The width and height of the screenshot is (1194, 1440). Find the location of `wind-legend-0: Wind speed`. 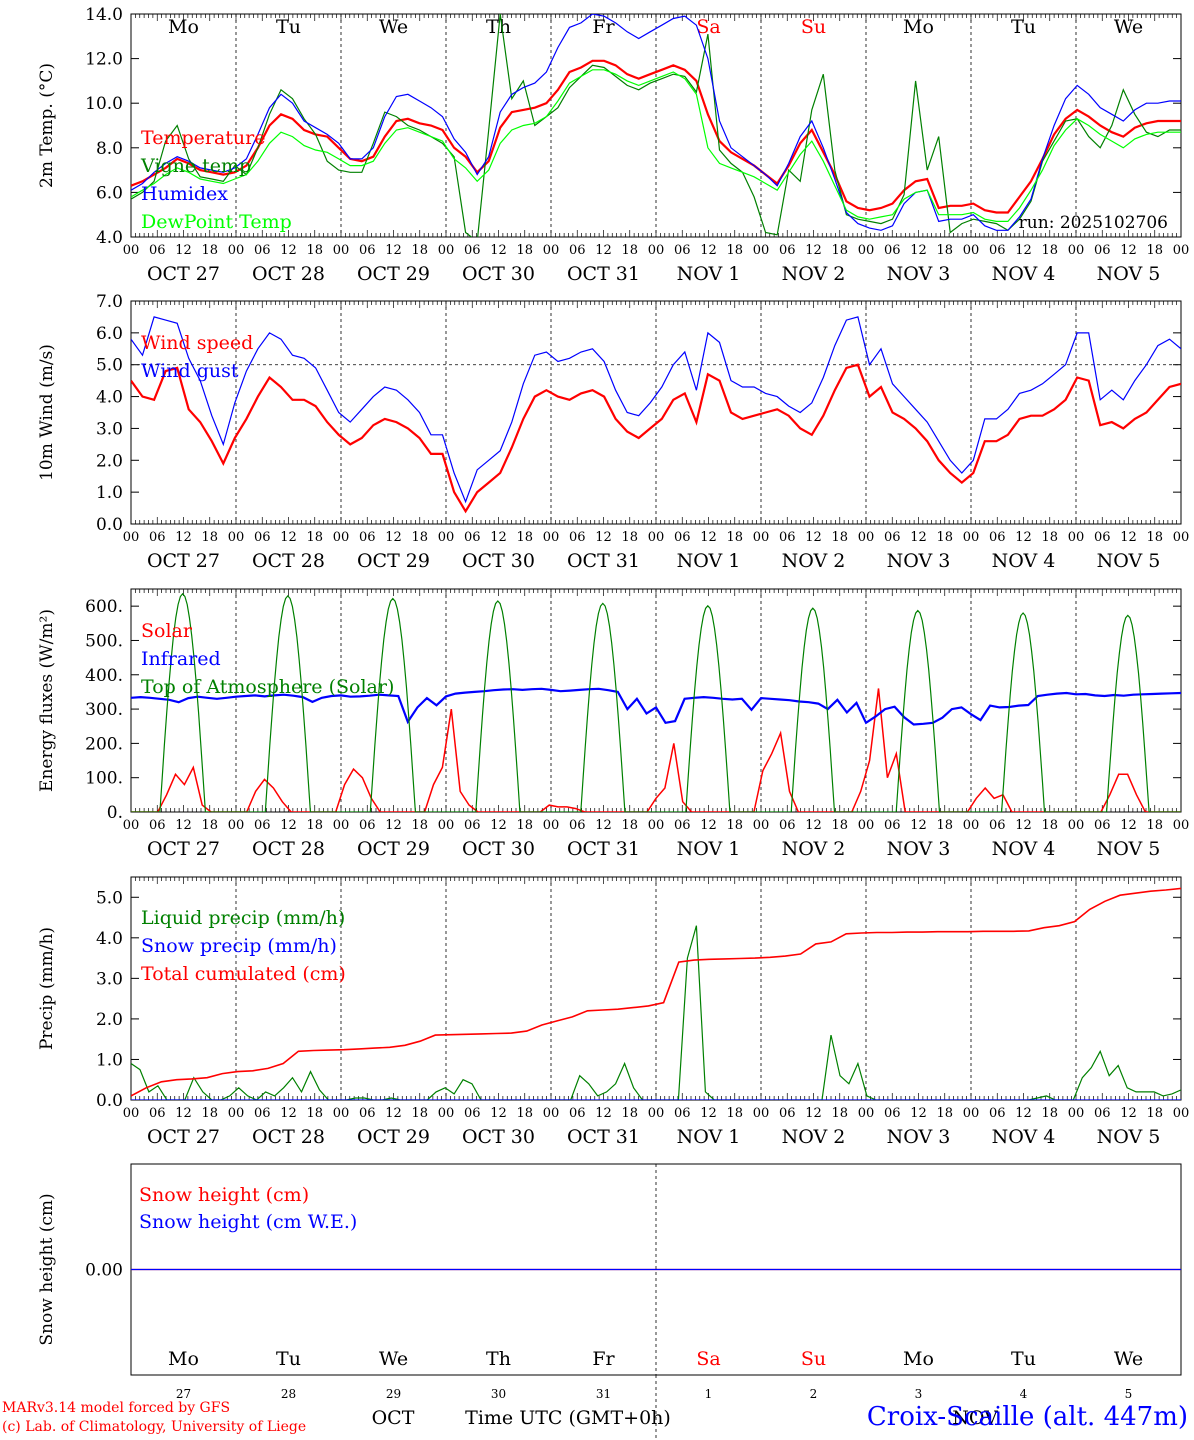

wind-legend-0: Wind speed is located at coordinates (197, 343).